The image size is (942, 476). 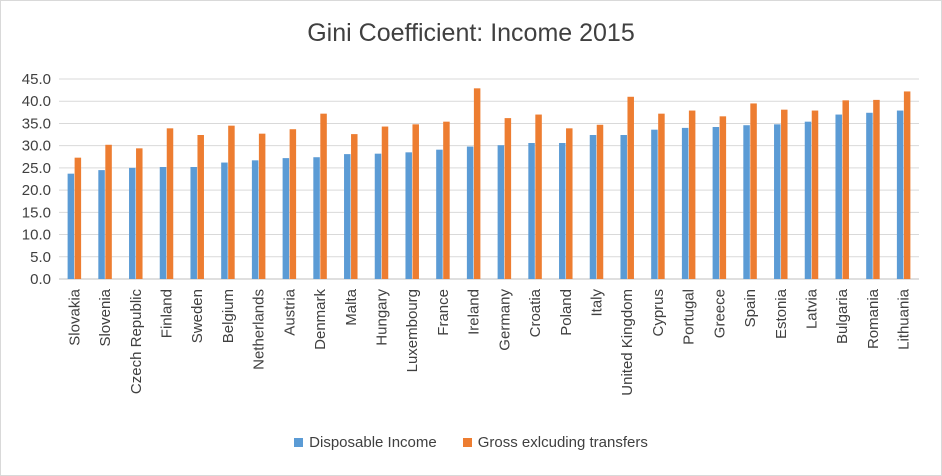 I want to click on bar-gross-exlcuding-transfers-italy, so click(x=600, y=202).